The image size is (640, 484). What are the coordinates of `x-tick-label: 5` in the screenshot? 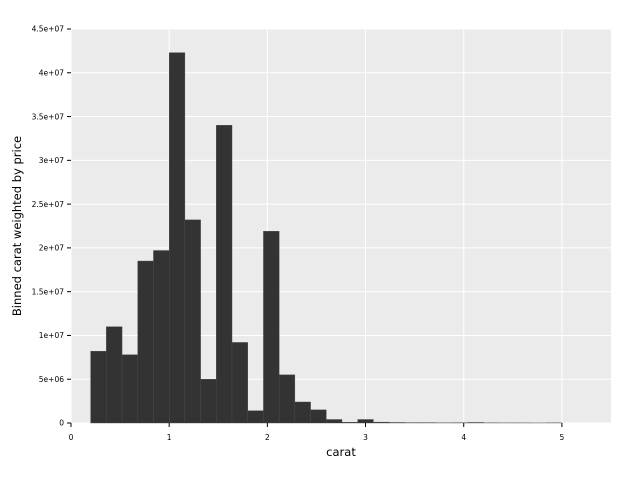 It's located at (562, 437).